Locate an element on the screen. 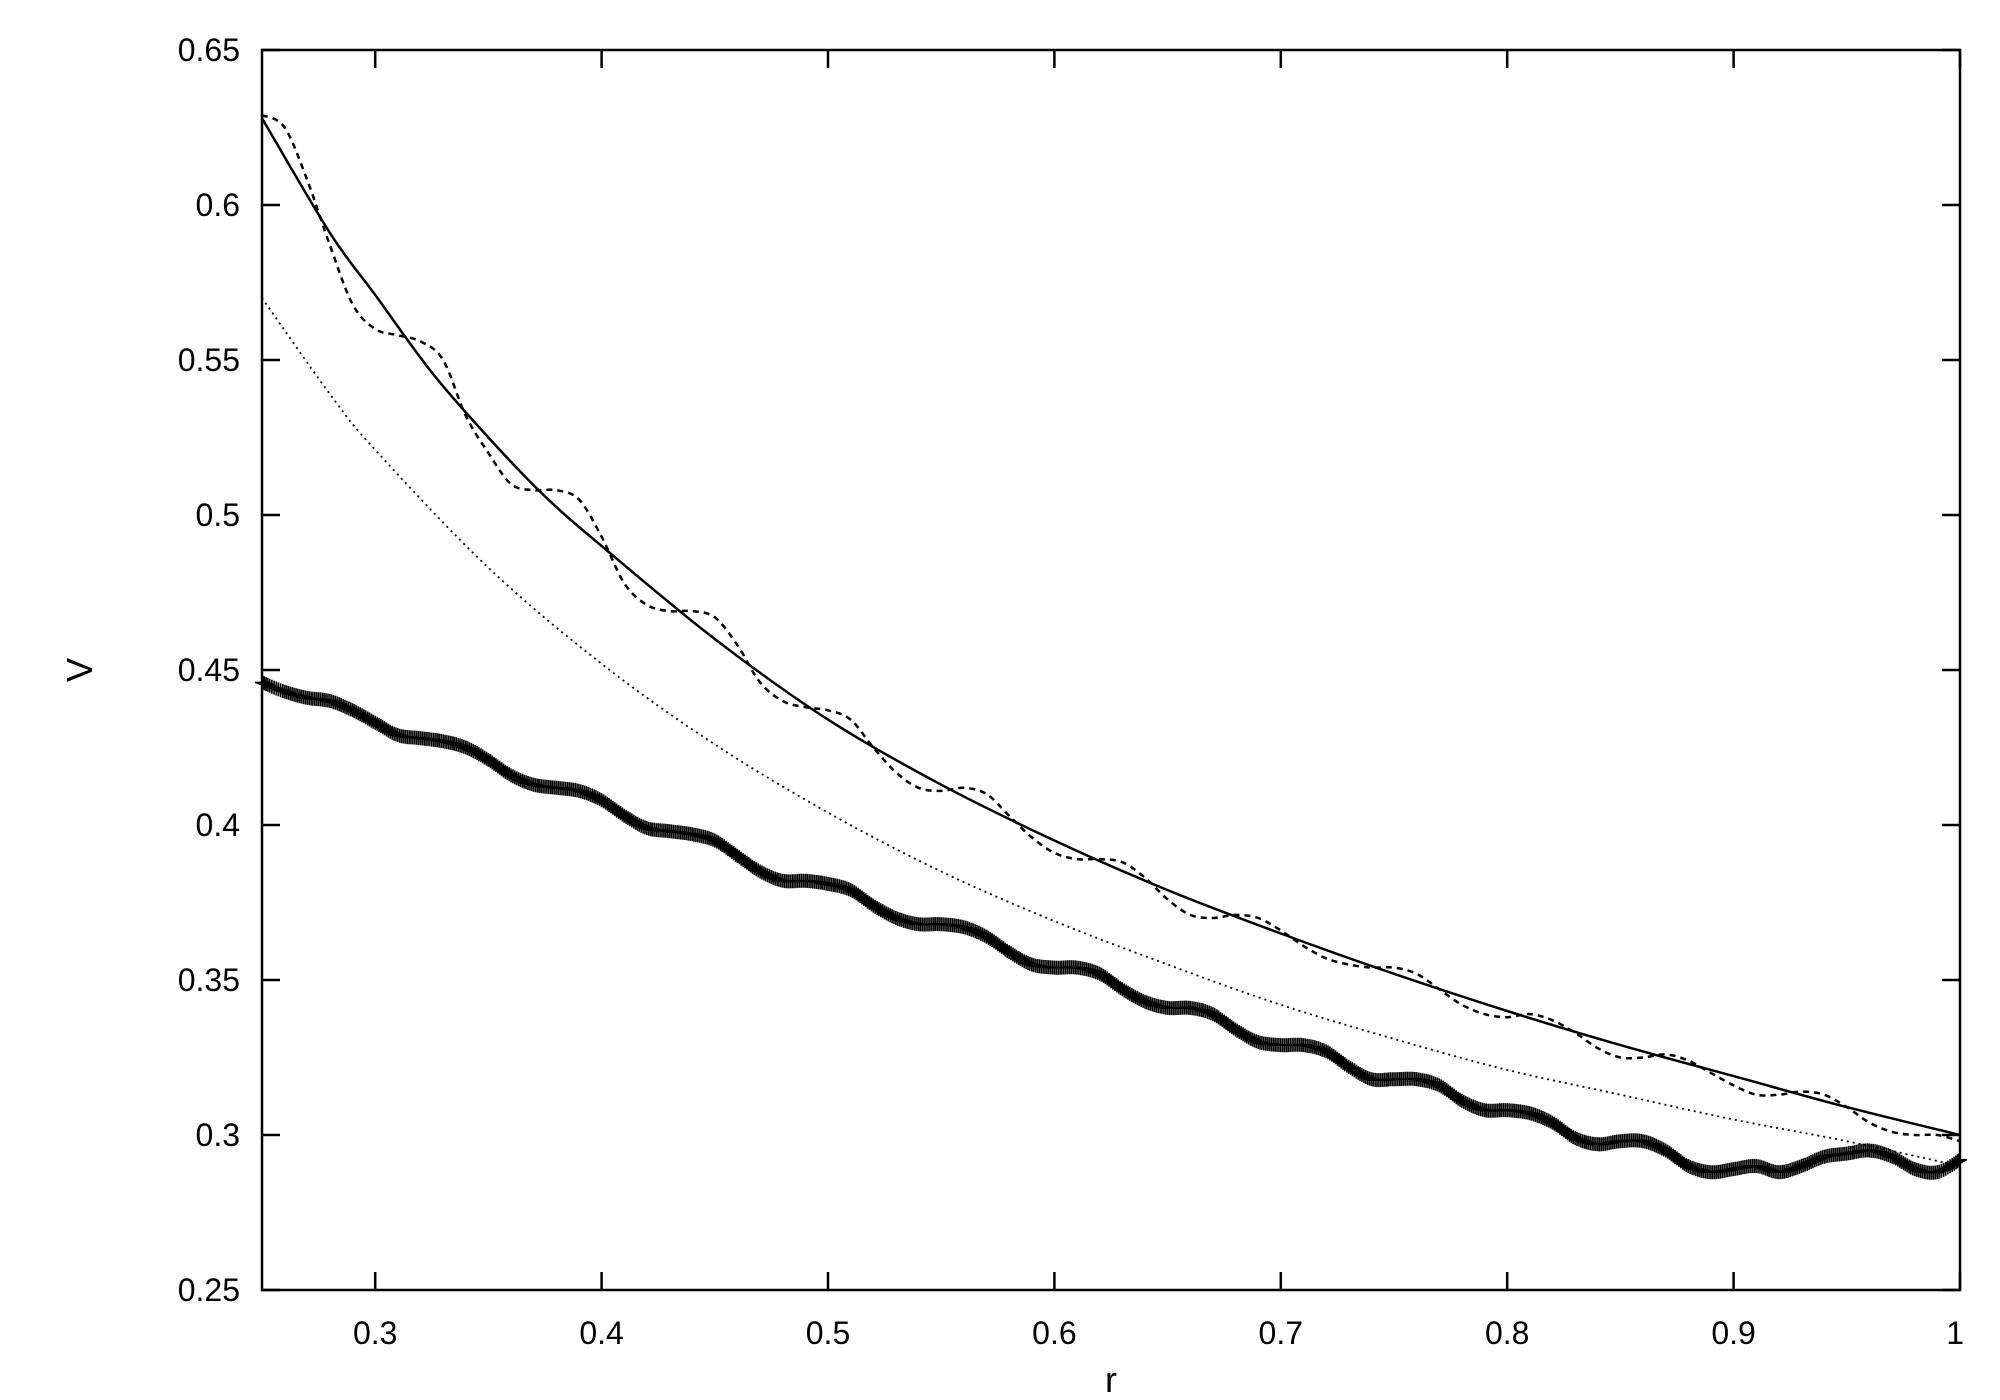 The image size is (2000, 1400). x-tick-label: 0.5 is located at coordinates (828, 1333).